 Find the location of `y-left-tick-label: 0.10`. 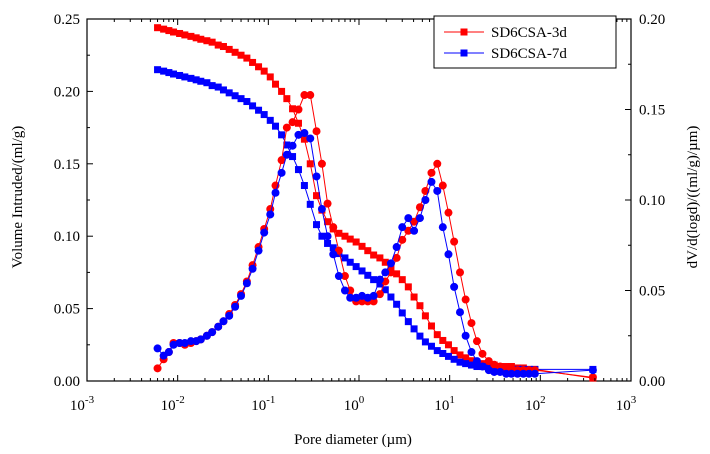

y-left-tick-label: 0.10 is located at coordinates (67, 237).